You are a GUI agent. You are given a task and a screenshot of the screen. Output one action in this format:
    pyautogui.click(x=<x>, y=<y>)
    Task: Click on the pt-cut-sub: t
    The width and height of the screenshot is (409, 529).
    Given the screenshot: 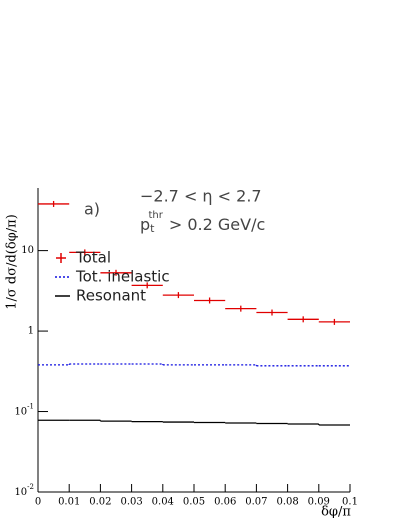 What is the action you would take?
    pyautogui.click(x=152, y=228)
    